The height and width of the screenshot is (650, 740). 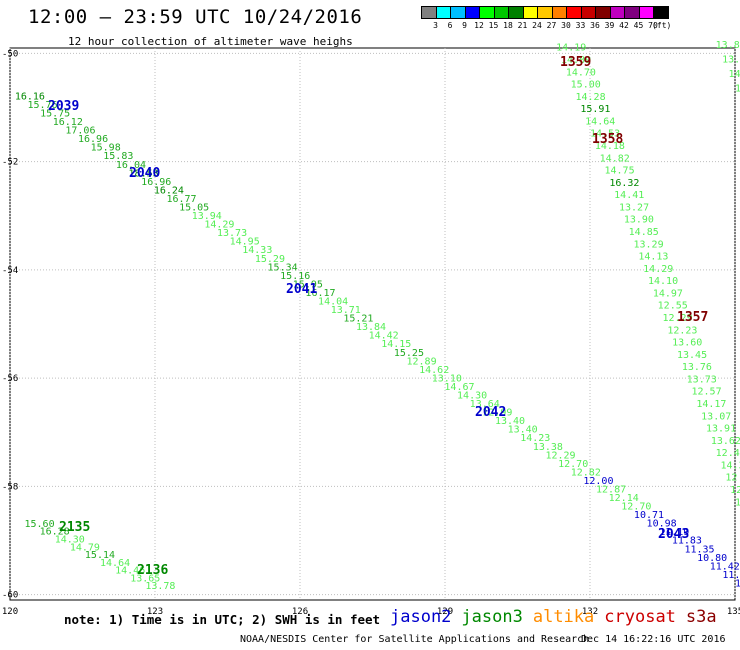 What do you see at coordinates (283, 267) in the screenshot?
I see `swh-value-label: 15.34` at bounding box center [283, 267].